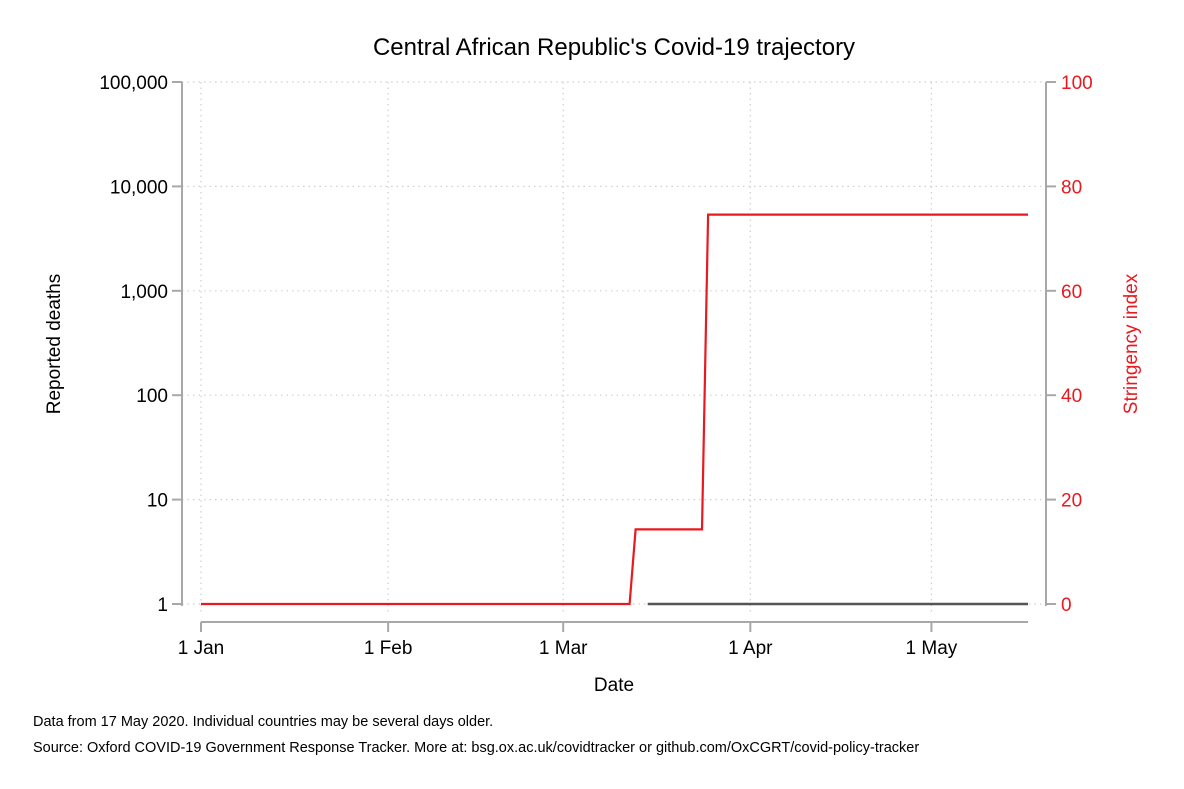 This screenshot has height=789, width=1184. What do you see at coordinates (139, 187) in the screenshot?
I see `left-tick-label: 10,000` at bounding box center [139, 187].